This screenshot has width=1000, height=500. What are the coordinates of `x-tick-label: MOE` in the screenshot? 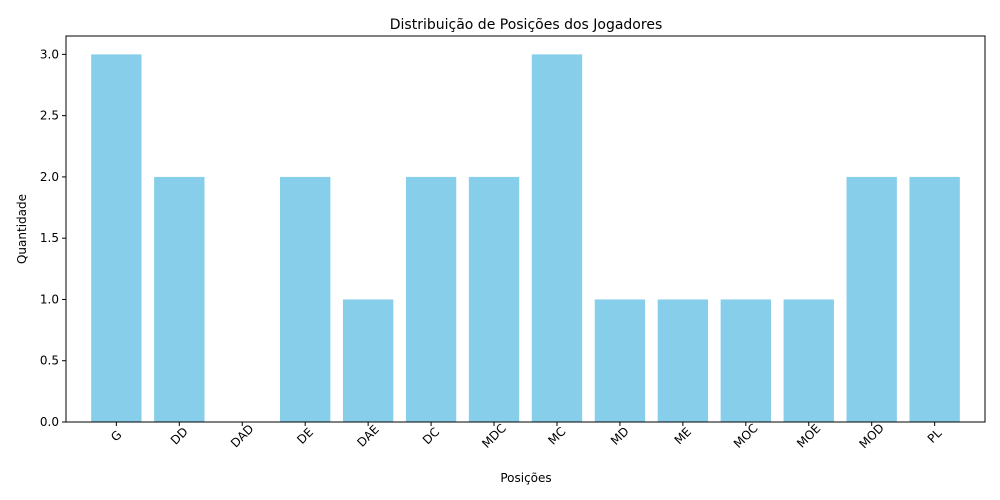 It's located at (808, 435).